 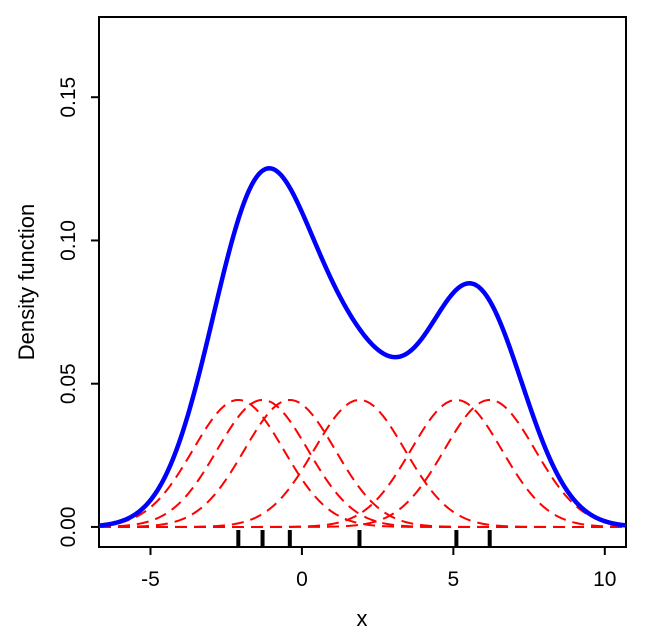 What do you see at coordinates (68, 383) in the screenshot?
I see `y-tick-label: 0.05` at bounding box center [68, 383].